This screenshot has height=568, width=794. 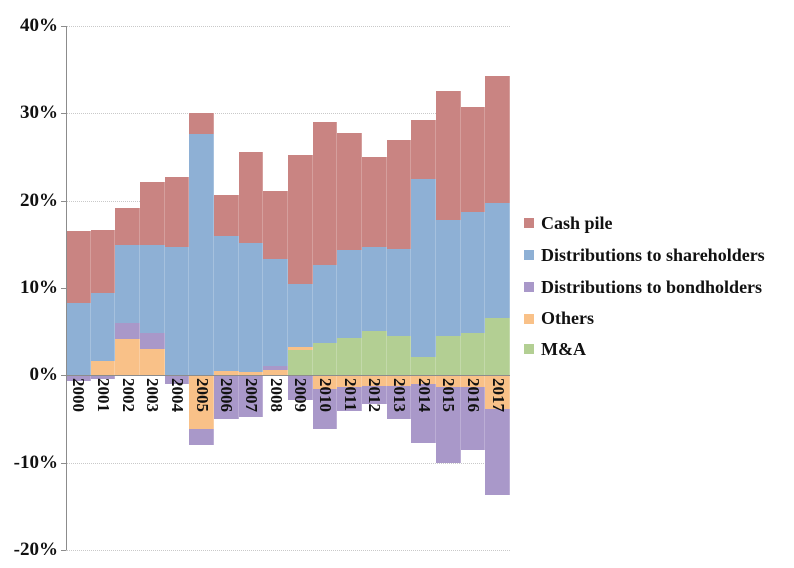 I want to click on legend-label: Cash pile, so click(x=577, y=222).